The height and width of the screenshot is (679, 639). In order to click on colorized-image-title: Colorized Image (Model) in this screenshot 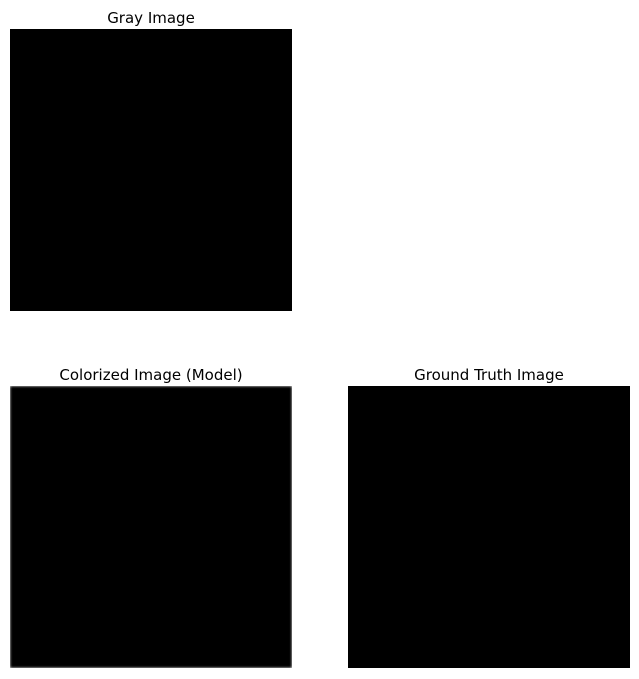, I will do `click(151, 375)`.